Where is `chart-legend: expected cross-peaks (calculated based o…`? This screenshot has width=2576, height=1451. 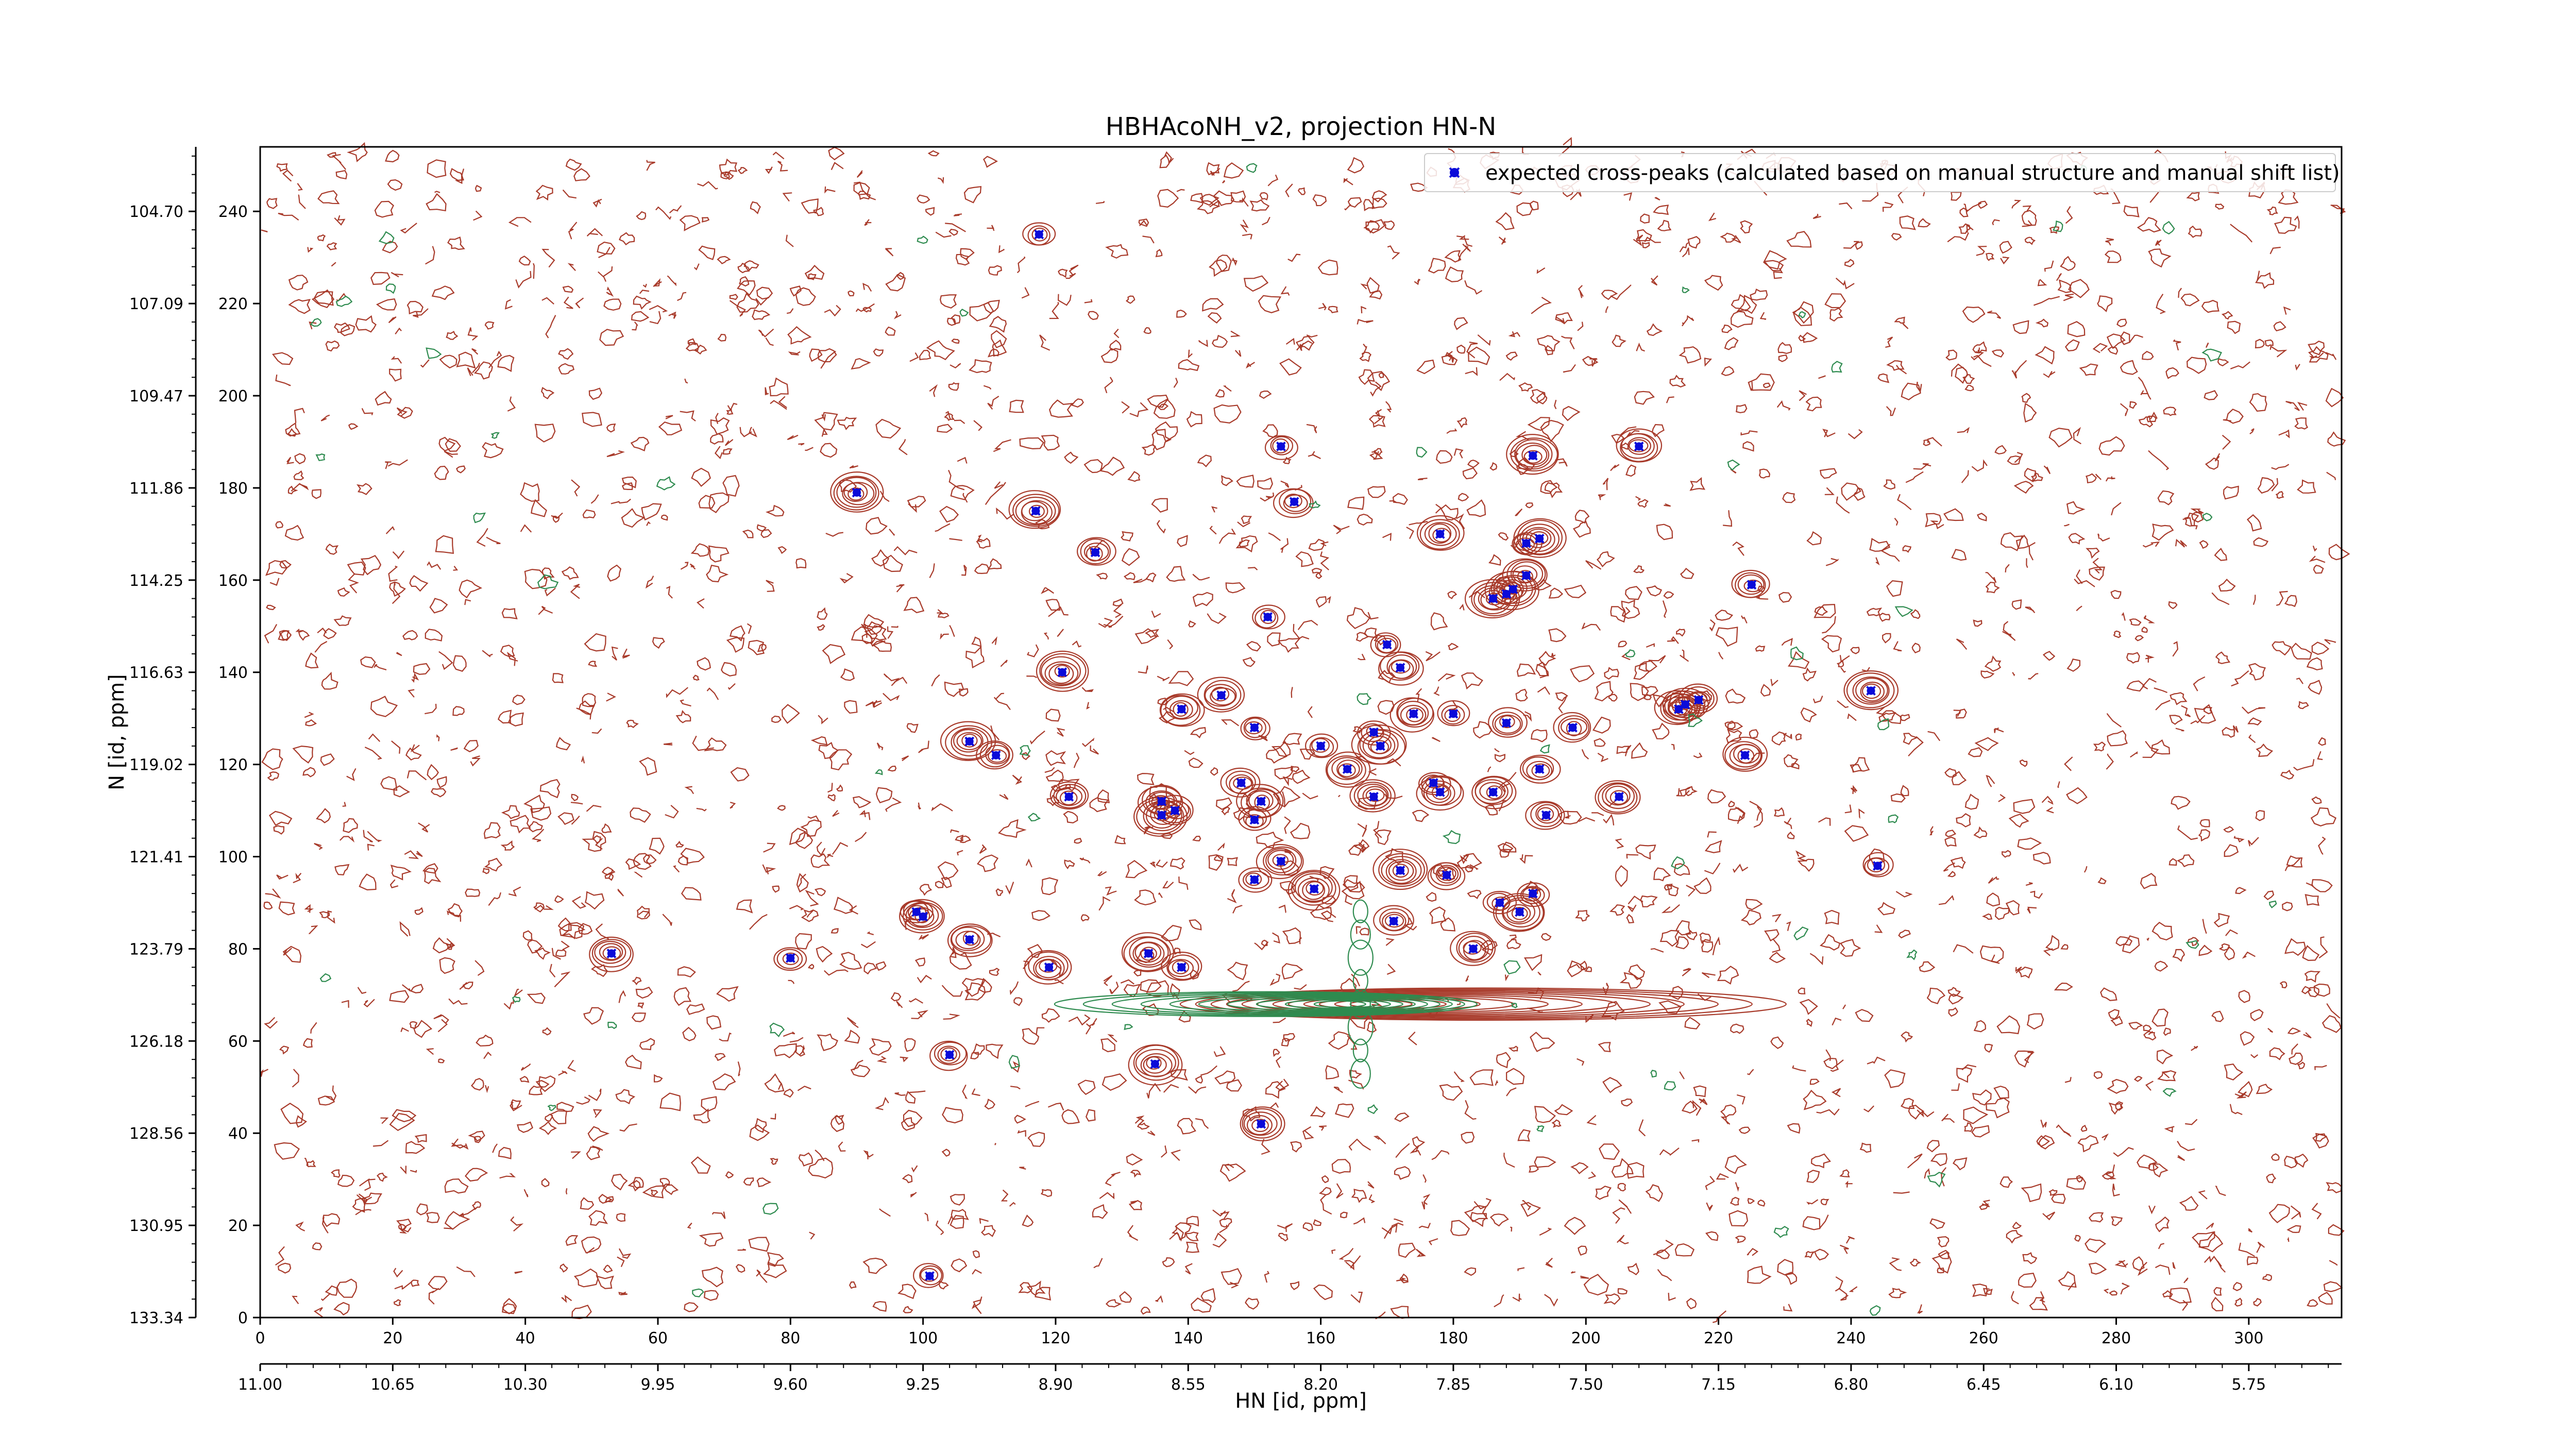
chart-legend: expected cross-peaks (calculated based o… is located at coordinates (1882, 172).